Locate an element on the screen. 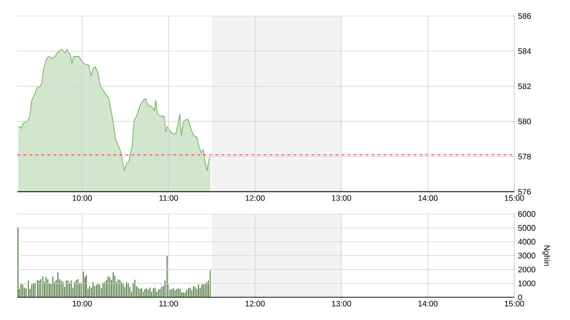  y-tick-label: 582 is located at coordinates (524, 86).